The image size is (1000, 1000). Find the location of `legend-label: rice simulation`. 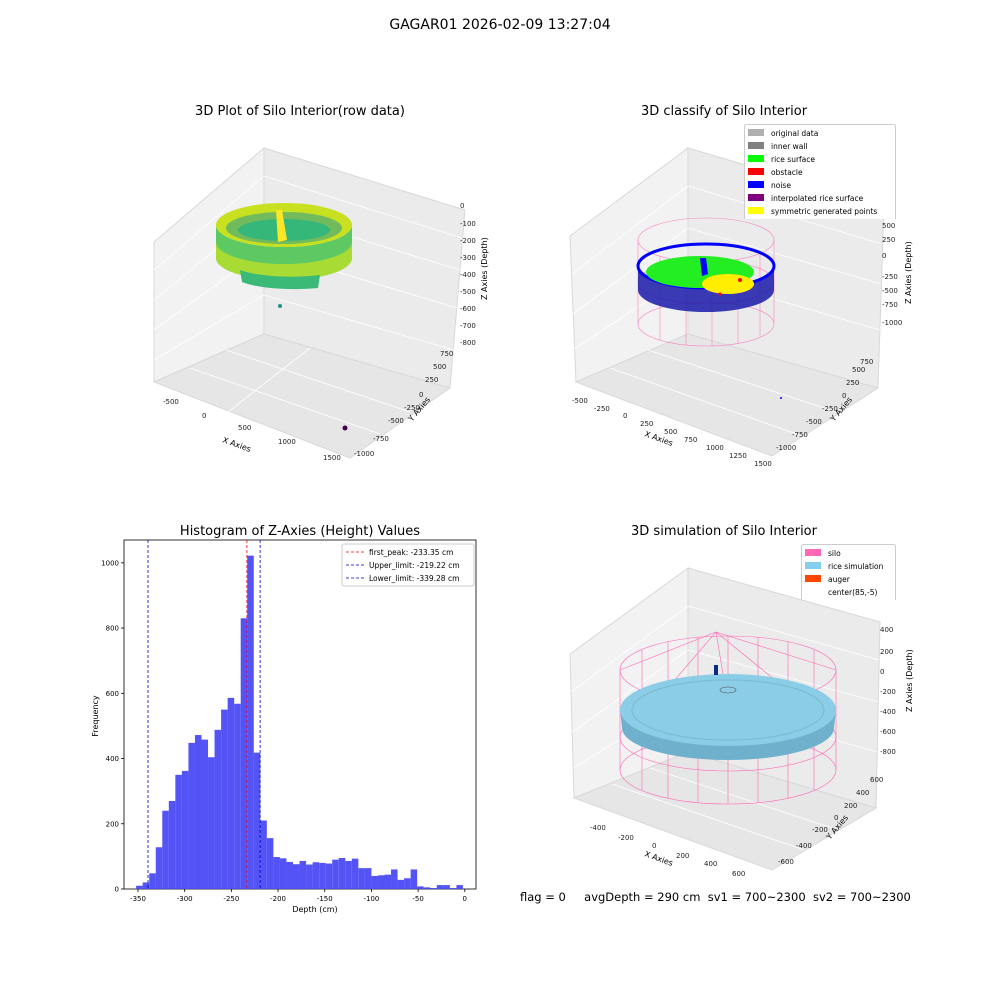

legend-label: rice simulation is located at coordinates (856, 566).